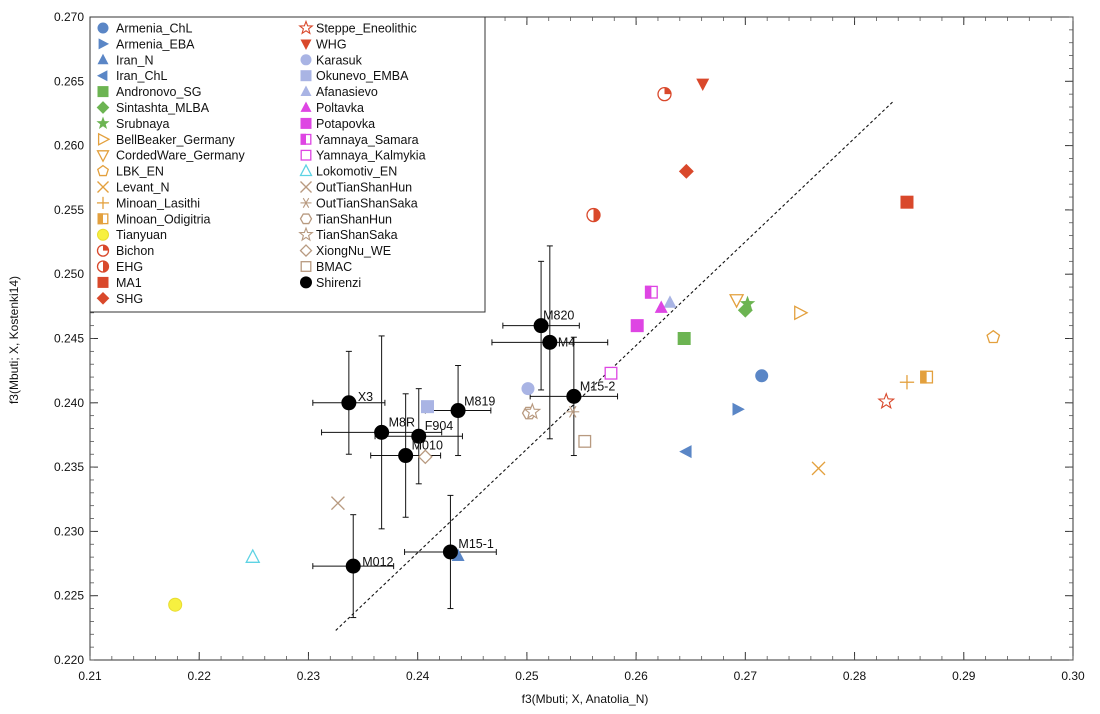 This screenshot has height=714, width=1100. What do you see at coordinates (597, 386) in the screenshot?
I see `point-label: M15-2` at bounding box center [597, 386].